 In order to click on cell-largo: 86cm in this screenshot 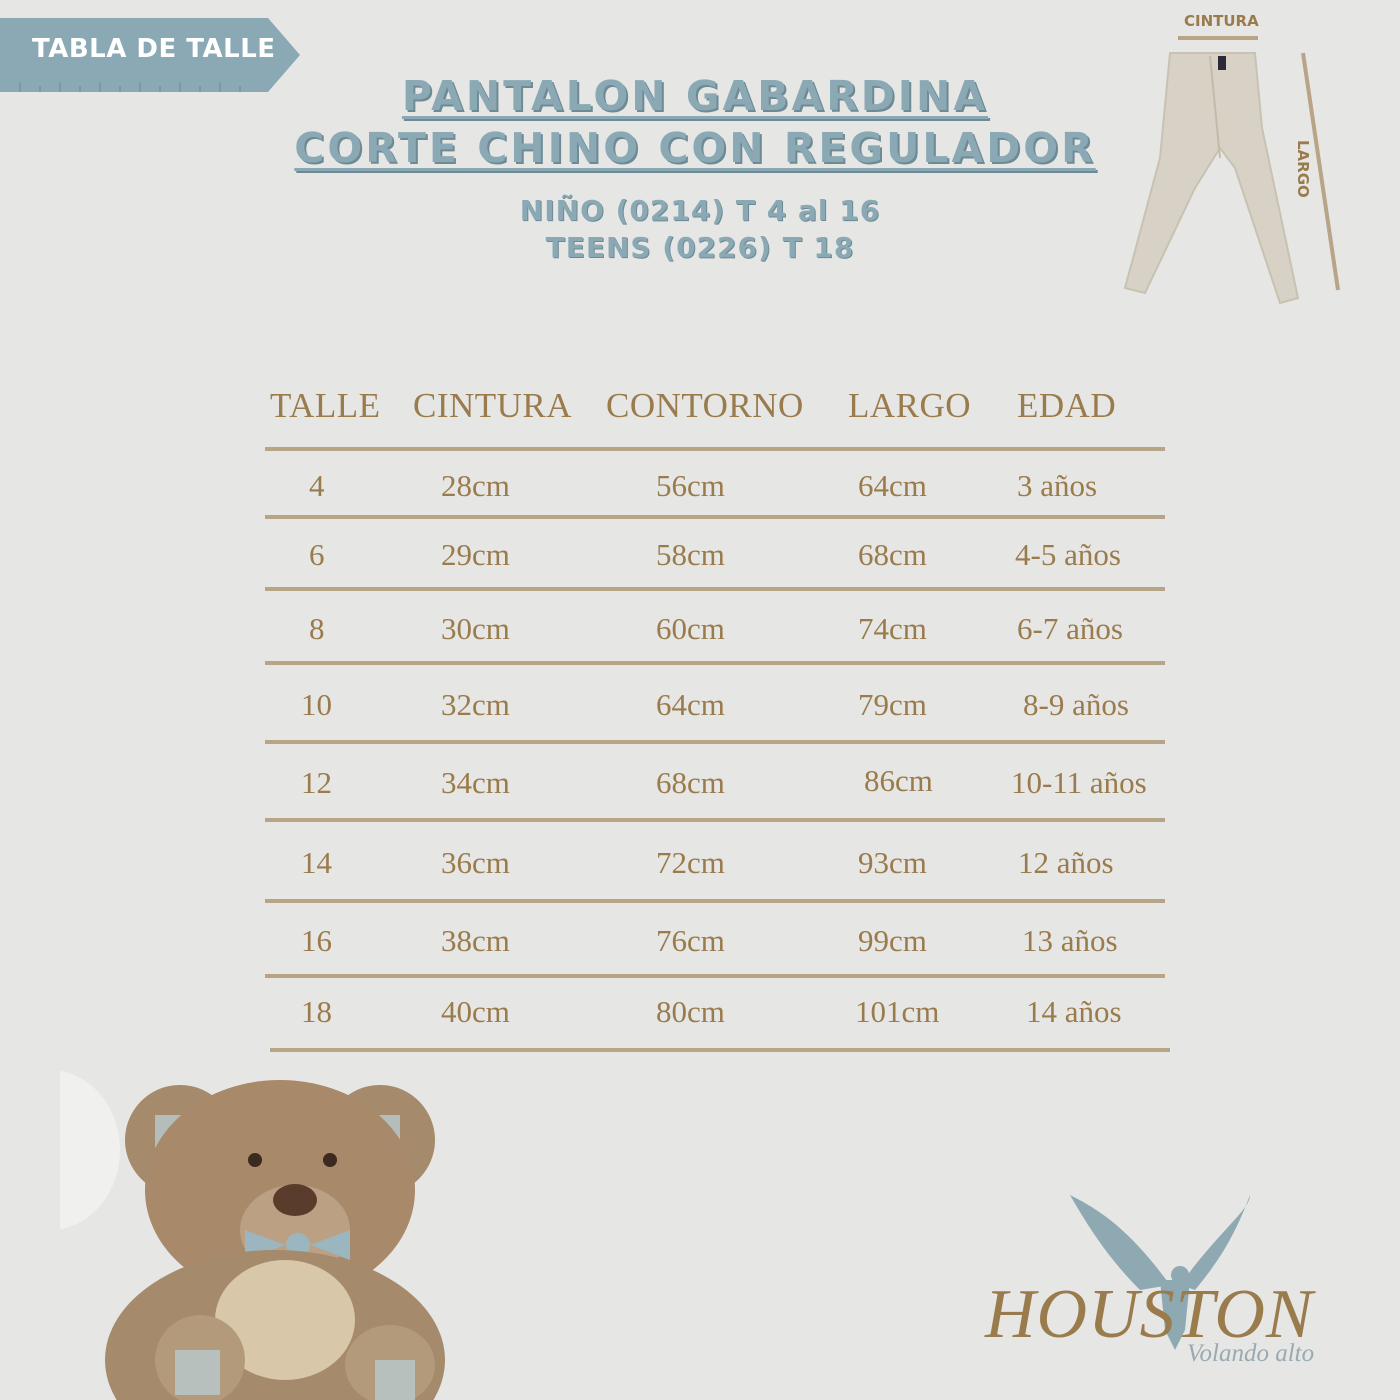, I will do `click(898, 780)`.